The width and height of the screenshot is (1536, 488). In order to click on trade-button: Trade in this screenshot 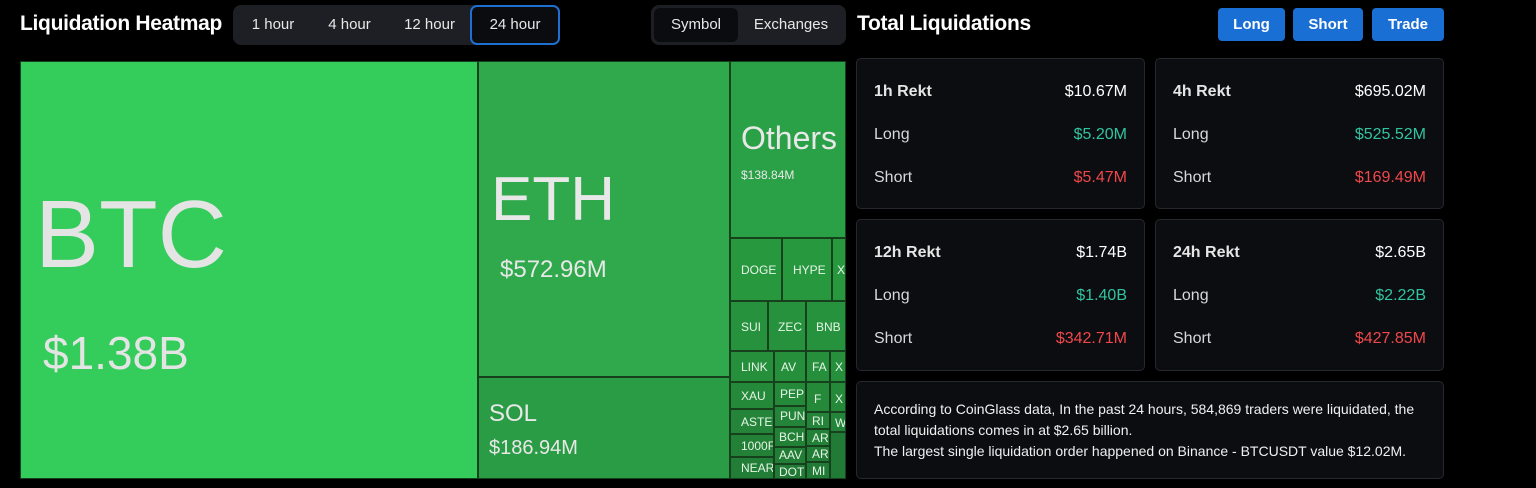, I will do `click(1408, 24)`.